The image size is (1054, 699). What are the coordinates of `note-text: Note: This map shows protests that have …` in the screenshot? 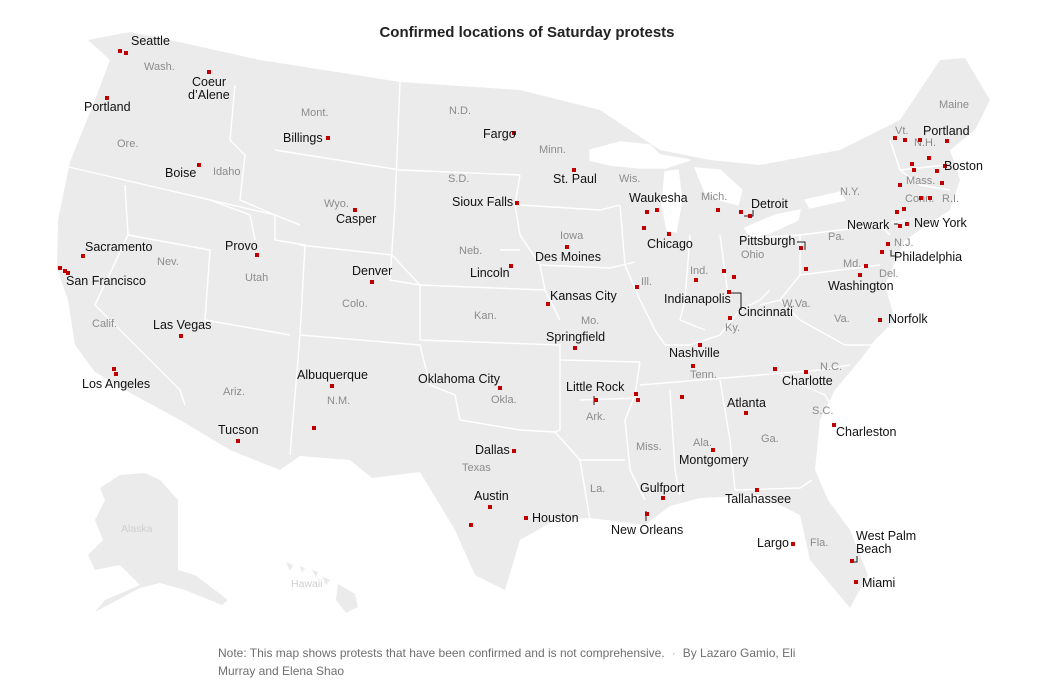 It's located at (441, 653).